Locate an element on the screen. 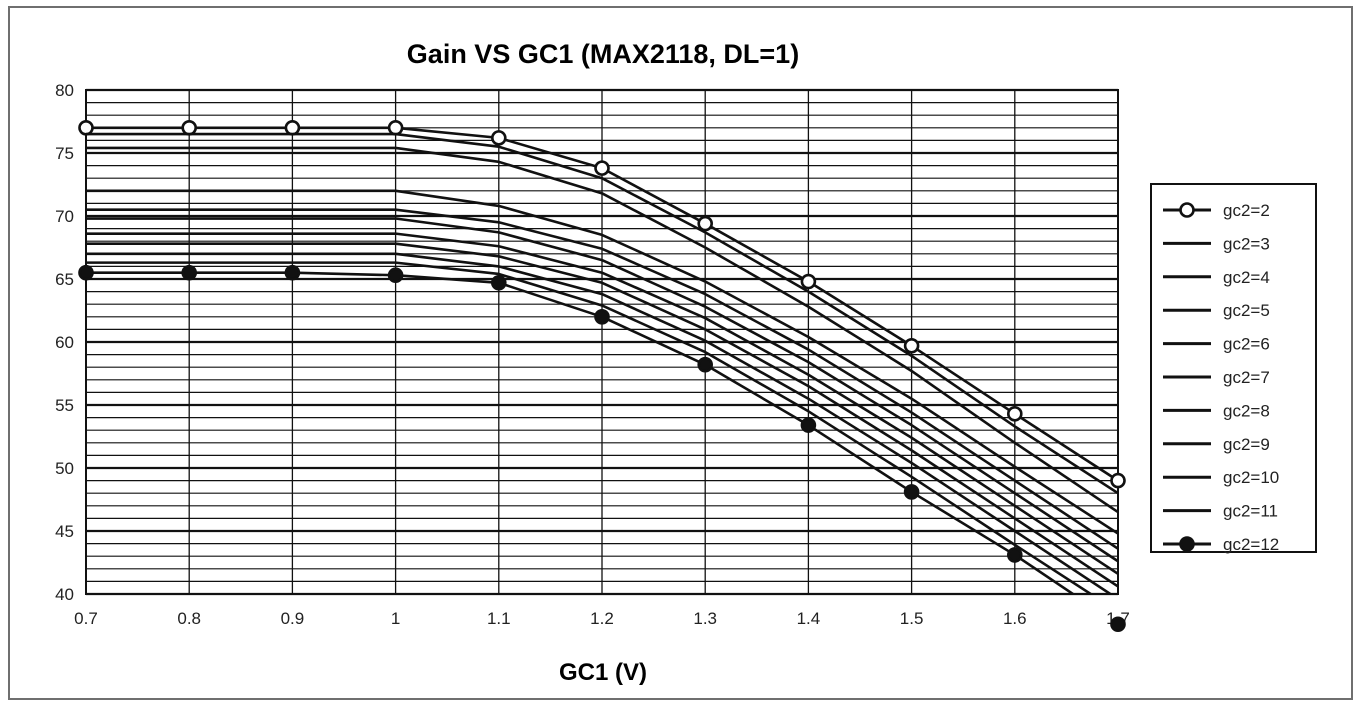 The image size is (1361, 706). y-tick-label: 55 is located at coordinates (64, 405).